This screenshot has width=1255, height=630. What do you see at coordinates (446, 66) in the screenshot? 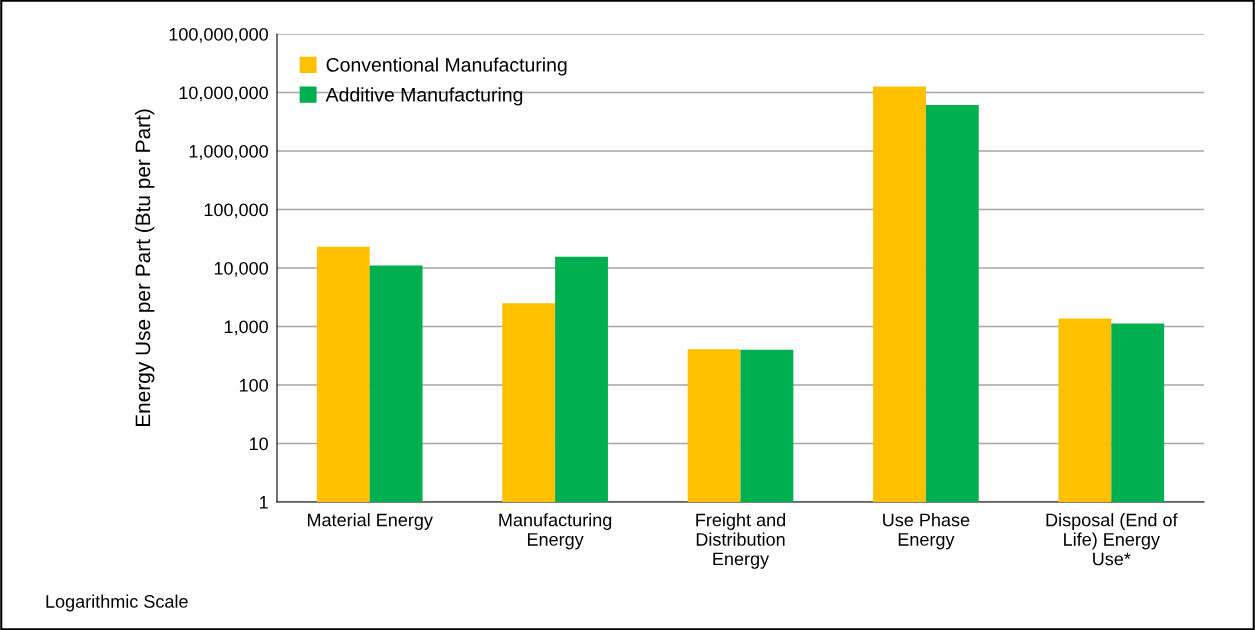
I see `legend-label: Conventional Manufacturing` at bounding box center [446, 66].